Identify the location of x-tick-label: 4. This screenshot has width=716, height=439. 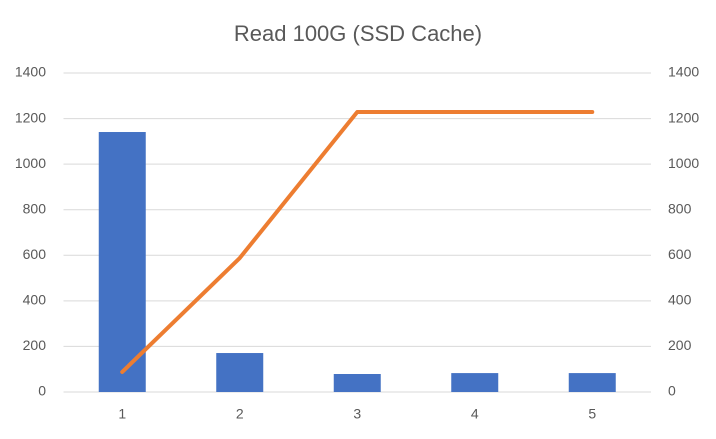
(475, 414).